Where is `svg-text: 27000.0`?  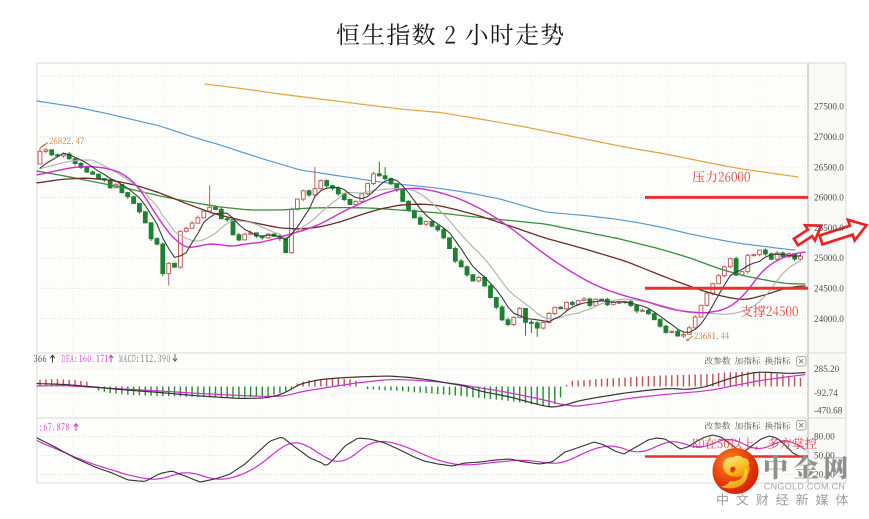 svg-text: 27000.0 is located at coordinates (829, 137).